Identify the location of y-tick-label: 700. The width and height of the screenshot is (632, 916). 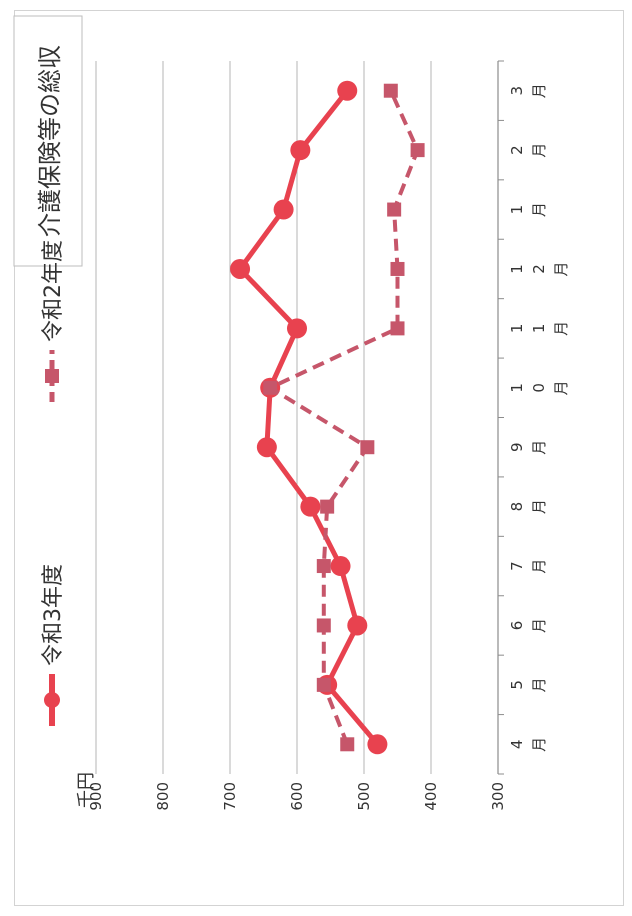
(230, 796).